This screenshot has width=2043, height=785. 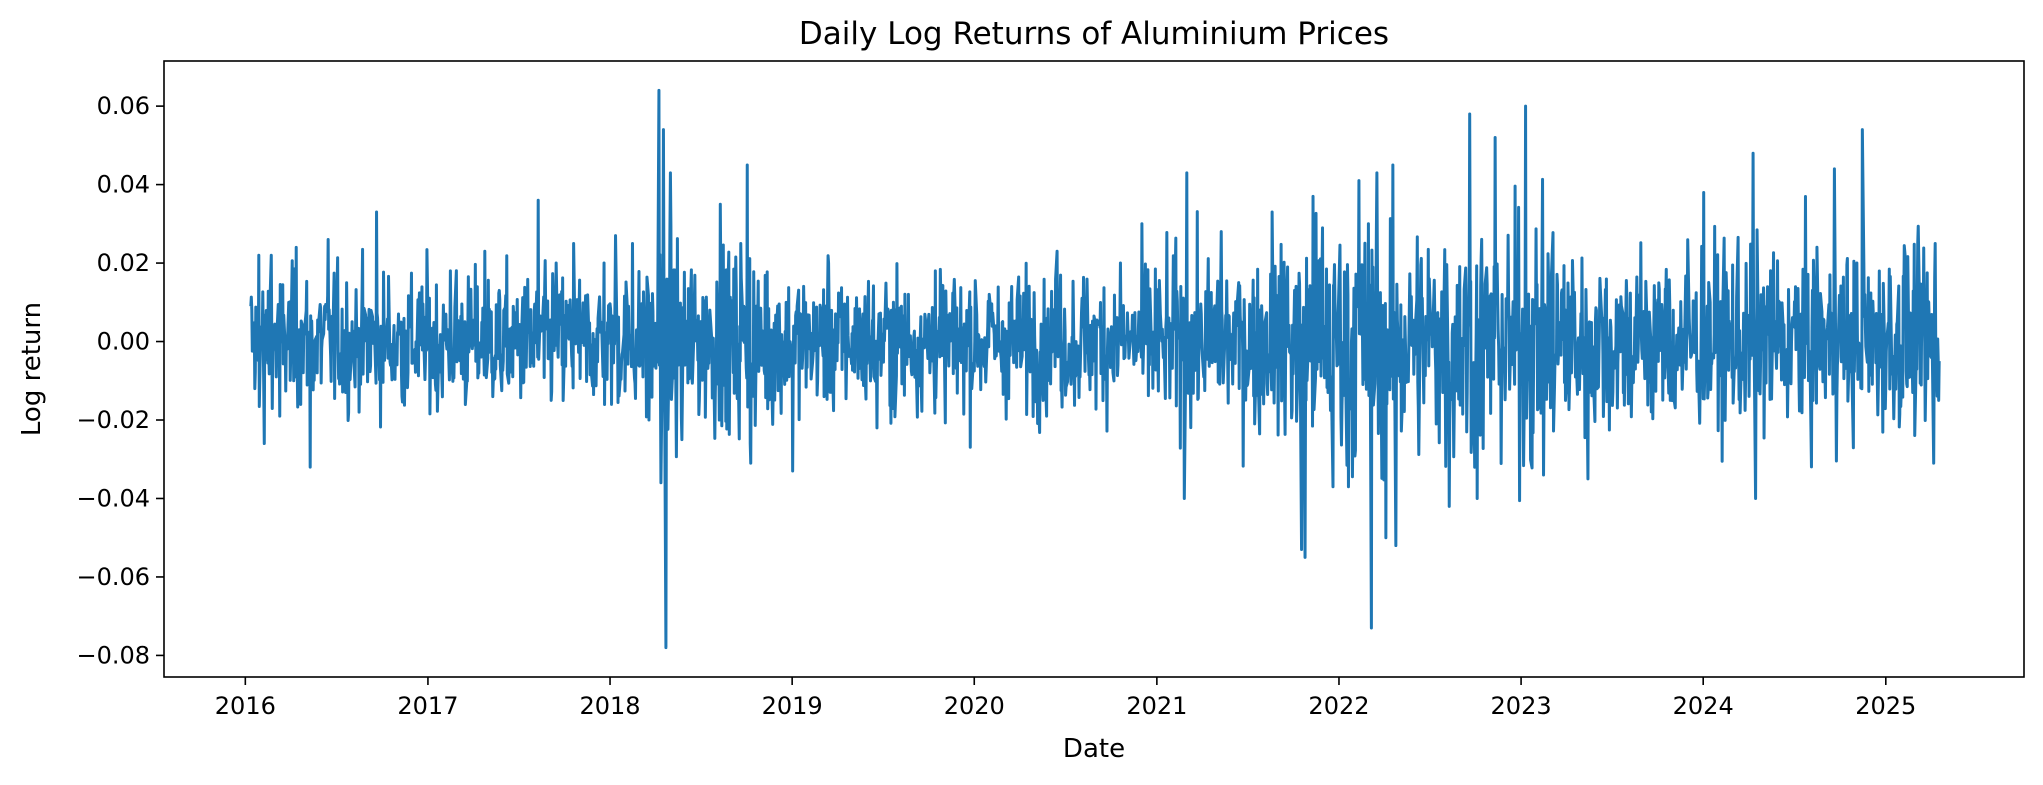 I want to click on x-axis-label: Date, so click(x=1094, y=749).